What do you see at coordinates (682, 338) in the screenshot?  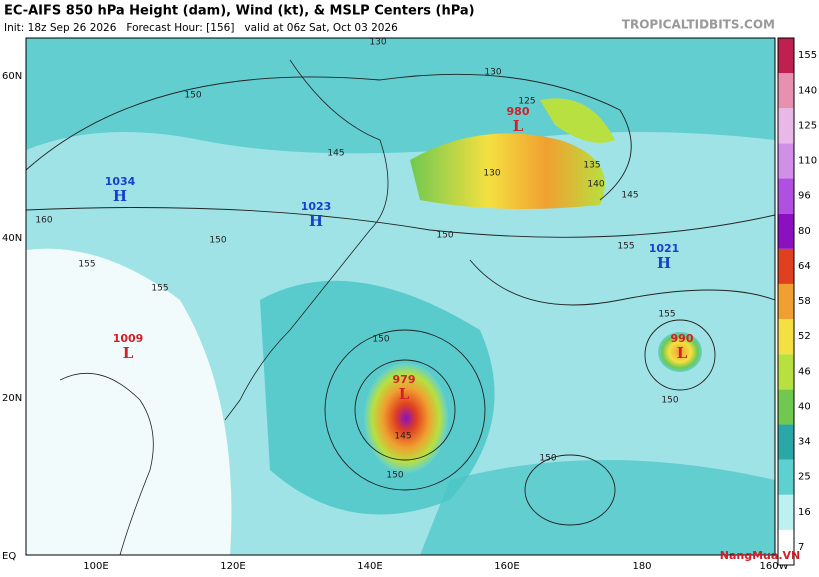 I see `center-pressure: 990` at bounding box center [682, 338].